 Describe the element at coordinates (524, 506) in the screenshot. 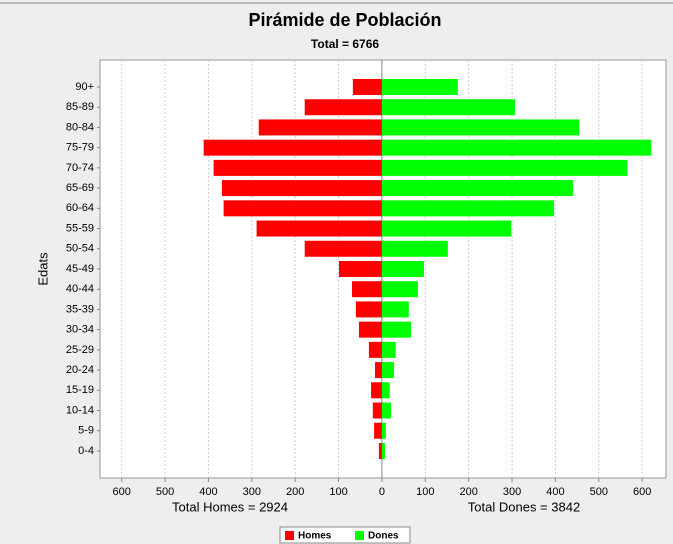

I see `x-axis-label: Total Dones = 3842` at that location.